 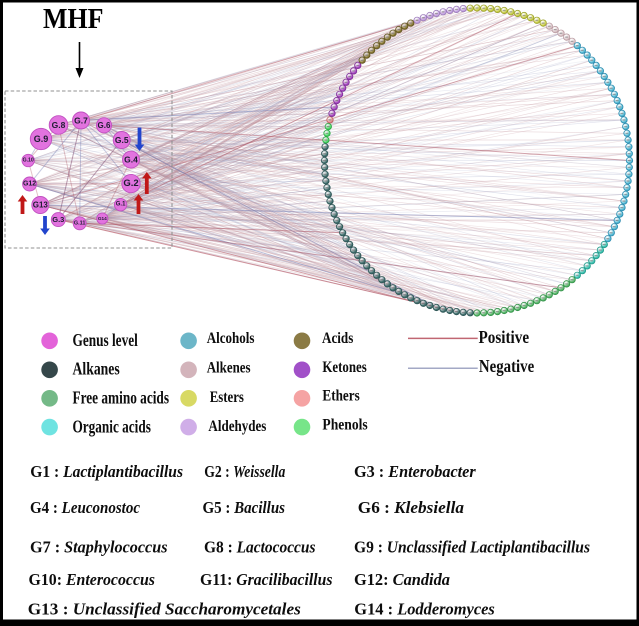 What do you see at coordinates (411, 507) in the screenshot?
I see `svg-text: G6 : Klebsiella` at bounding box center [411, 507].